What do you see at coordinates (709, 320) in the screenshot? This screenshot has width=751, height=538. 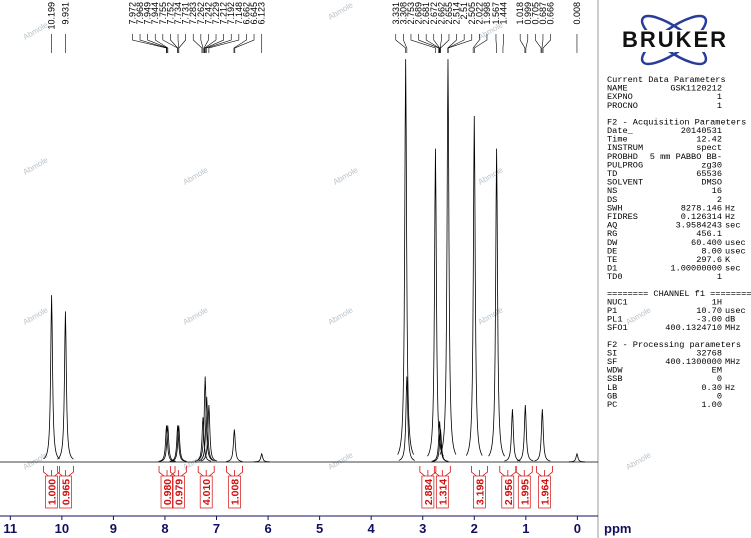 I see `param-value: -3.00` at bounding box center [709, 320].